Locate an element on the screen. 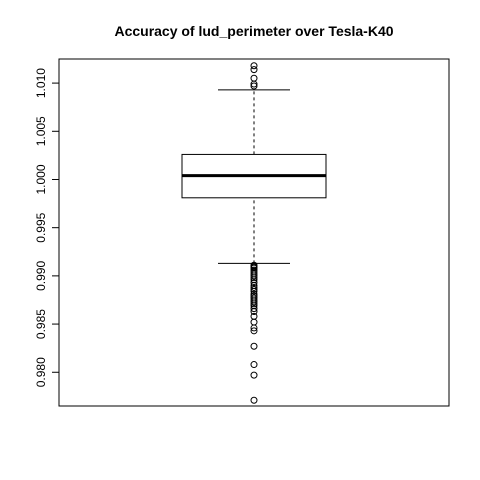 The height and width of the screenshot is (480, 480). y-tick-label: 0.990 is located at coordinates (41, 276).